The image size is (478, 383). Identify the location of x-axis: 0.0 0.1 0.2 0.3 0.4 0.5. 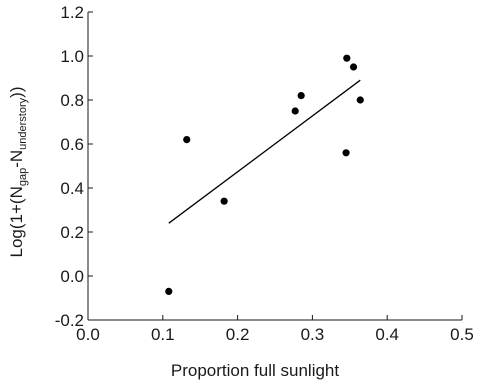
(275, 329).